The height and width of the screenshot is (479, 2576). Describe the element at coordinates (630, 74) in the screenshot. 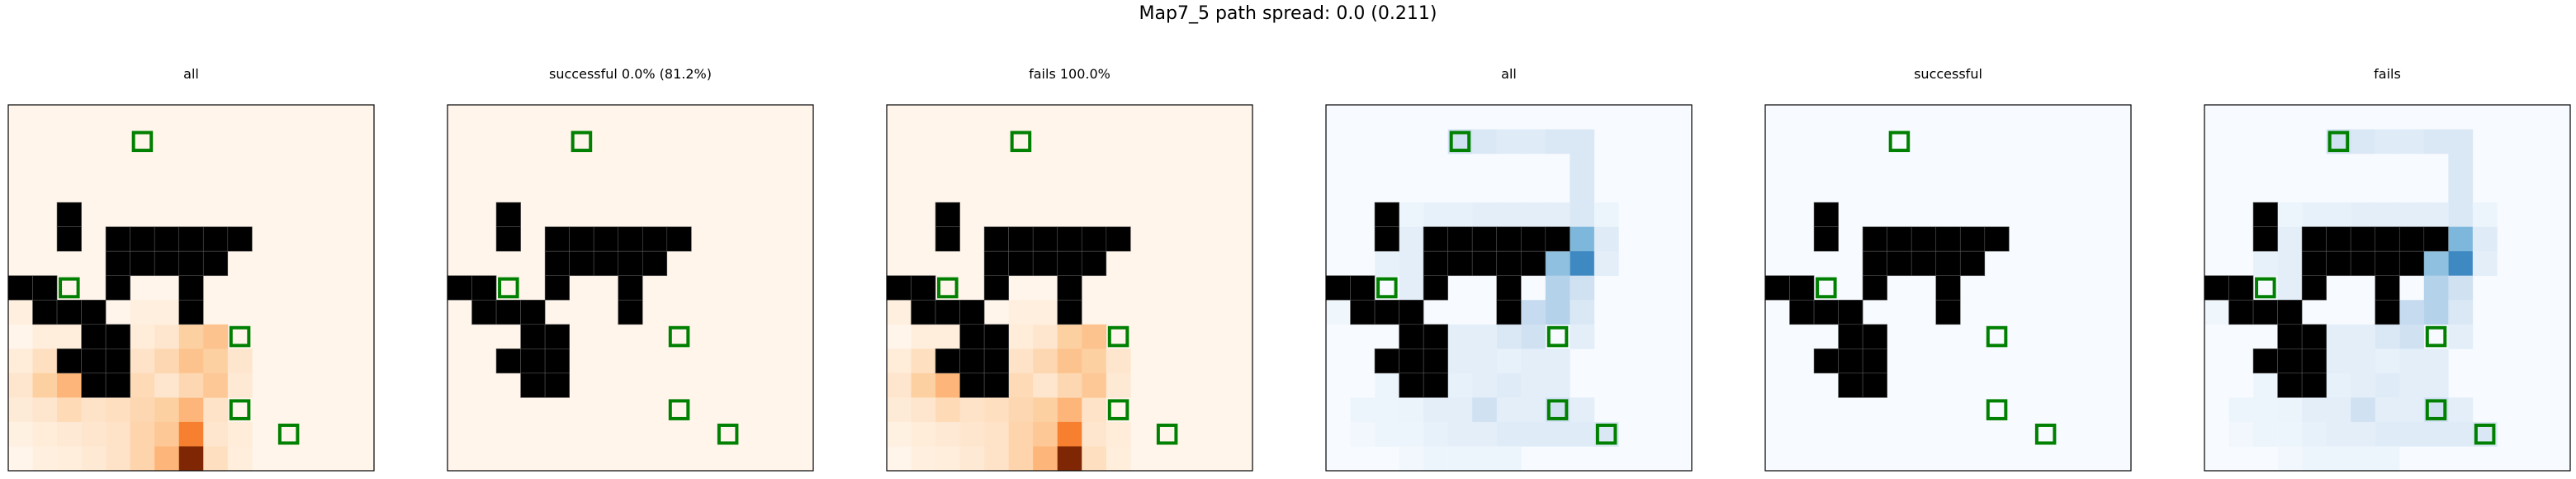

I see `panel-title-2: successful 0.0% (81.2%)` at that location.